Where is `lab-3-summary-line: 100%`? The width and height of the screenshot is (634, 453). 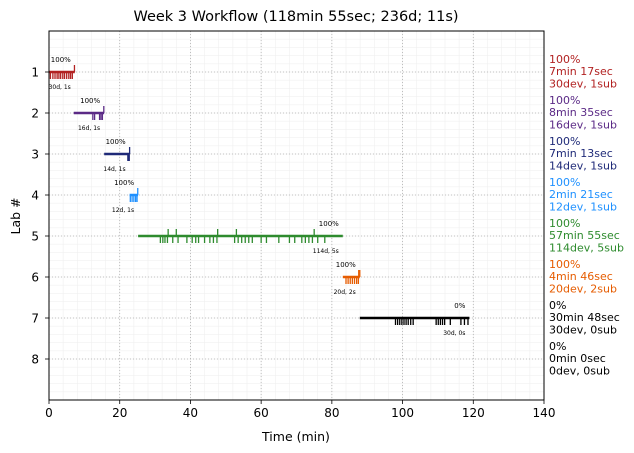 lab-3-summary-line: 100% is located at coordinates (564, 141).